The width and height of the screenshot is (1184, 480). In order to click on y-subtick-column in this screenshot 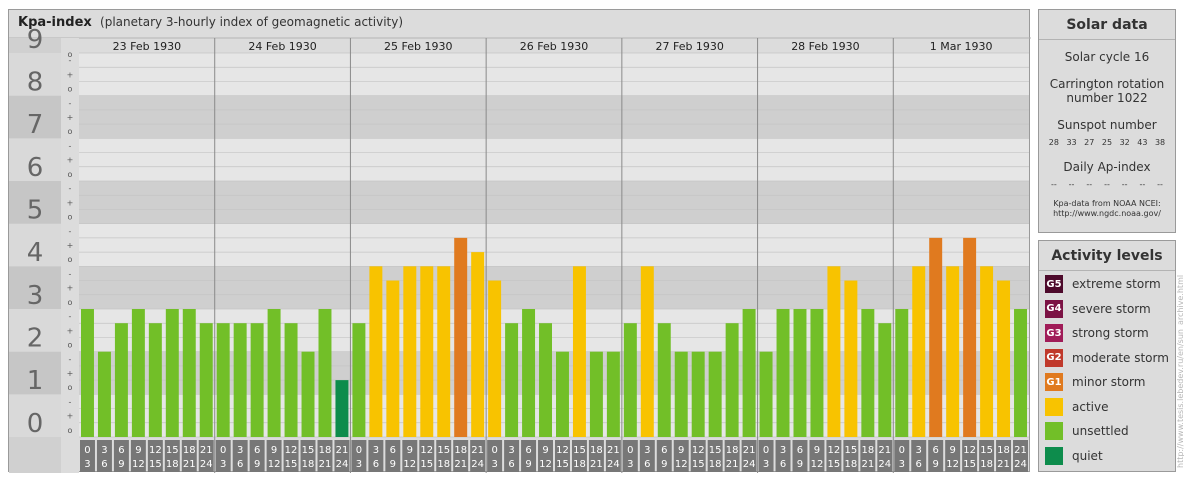, I will do `click(70, 255)`.